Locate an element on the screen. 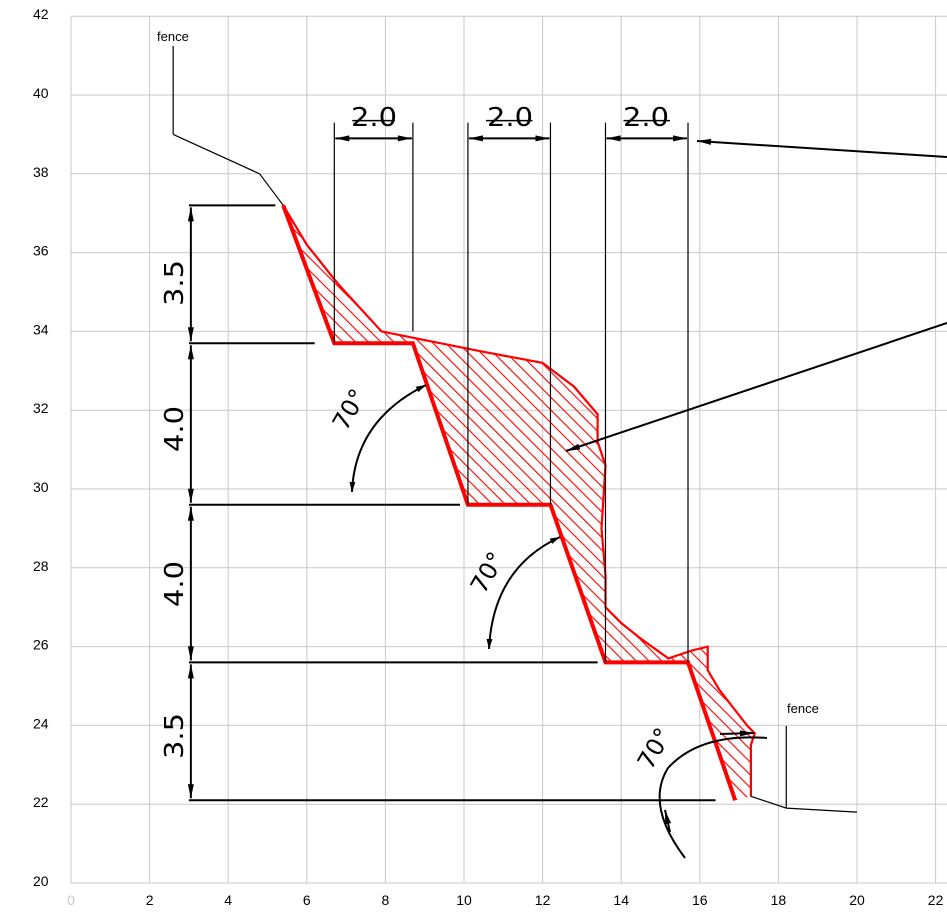 This screenshot has height=922, width=947. x-tick-label: 12 is located at coordinates (543, 900).